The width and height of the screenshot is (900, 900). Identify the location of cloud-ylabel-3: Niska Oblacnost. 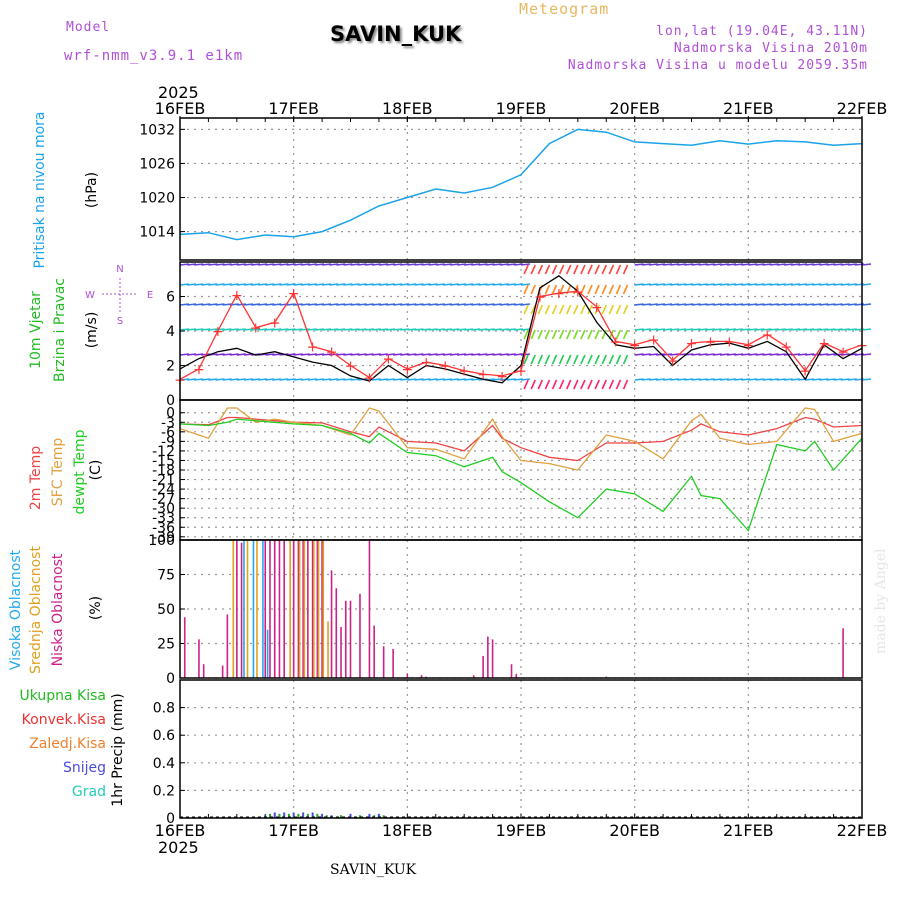
(58, 609).